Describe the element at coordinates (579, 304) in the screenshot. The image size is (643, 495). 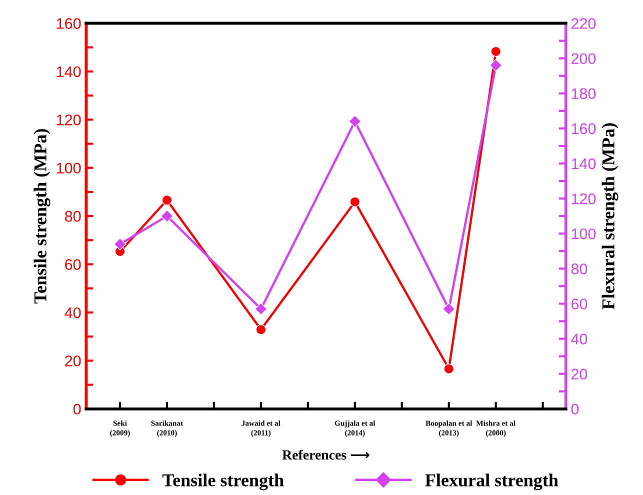
I see `y2-tick-label: 60` at that location.